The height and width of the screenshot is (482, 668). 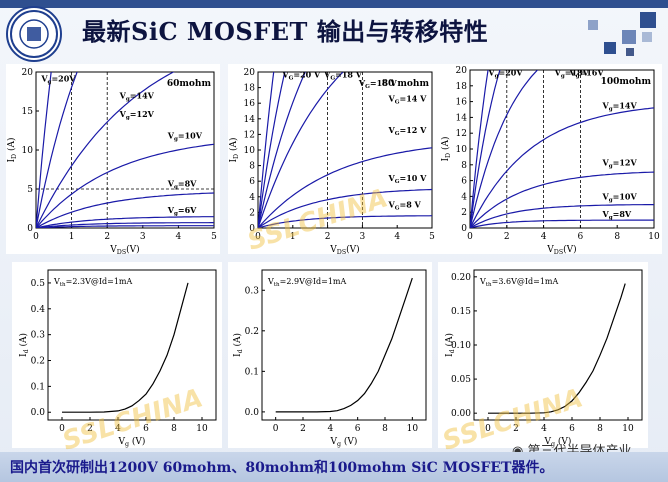 What do you see at coordinates (408, 179) in the screenshot?
I see `series-label: VG=10 V` at bounding box center [408, 179].